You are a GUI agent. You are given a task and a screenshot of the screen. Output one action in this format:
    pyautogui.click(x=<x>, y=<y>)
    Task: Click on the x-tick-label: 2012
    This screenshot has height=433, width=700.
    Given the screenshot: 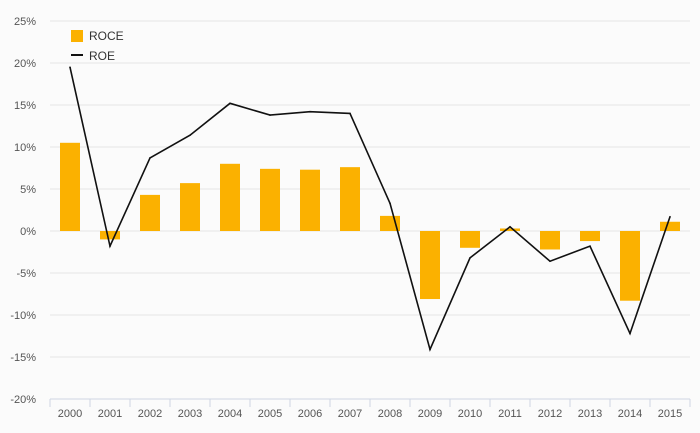 What is the action you would take?
    pyautogui.click(x=550, y=414)
    